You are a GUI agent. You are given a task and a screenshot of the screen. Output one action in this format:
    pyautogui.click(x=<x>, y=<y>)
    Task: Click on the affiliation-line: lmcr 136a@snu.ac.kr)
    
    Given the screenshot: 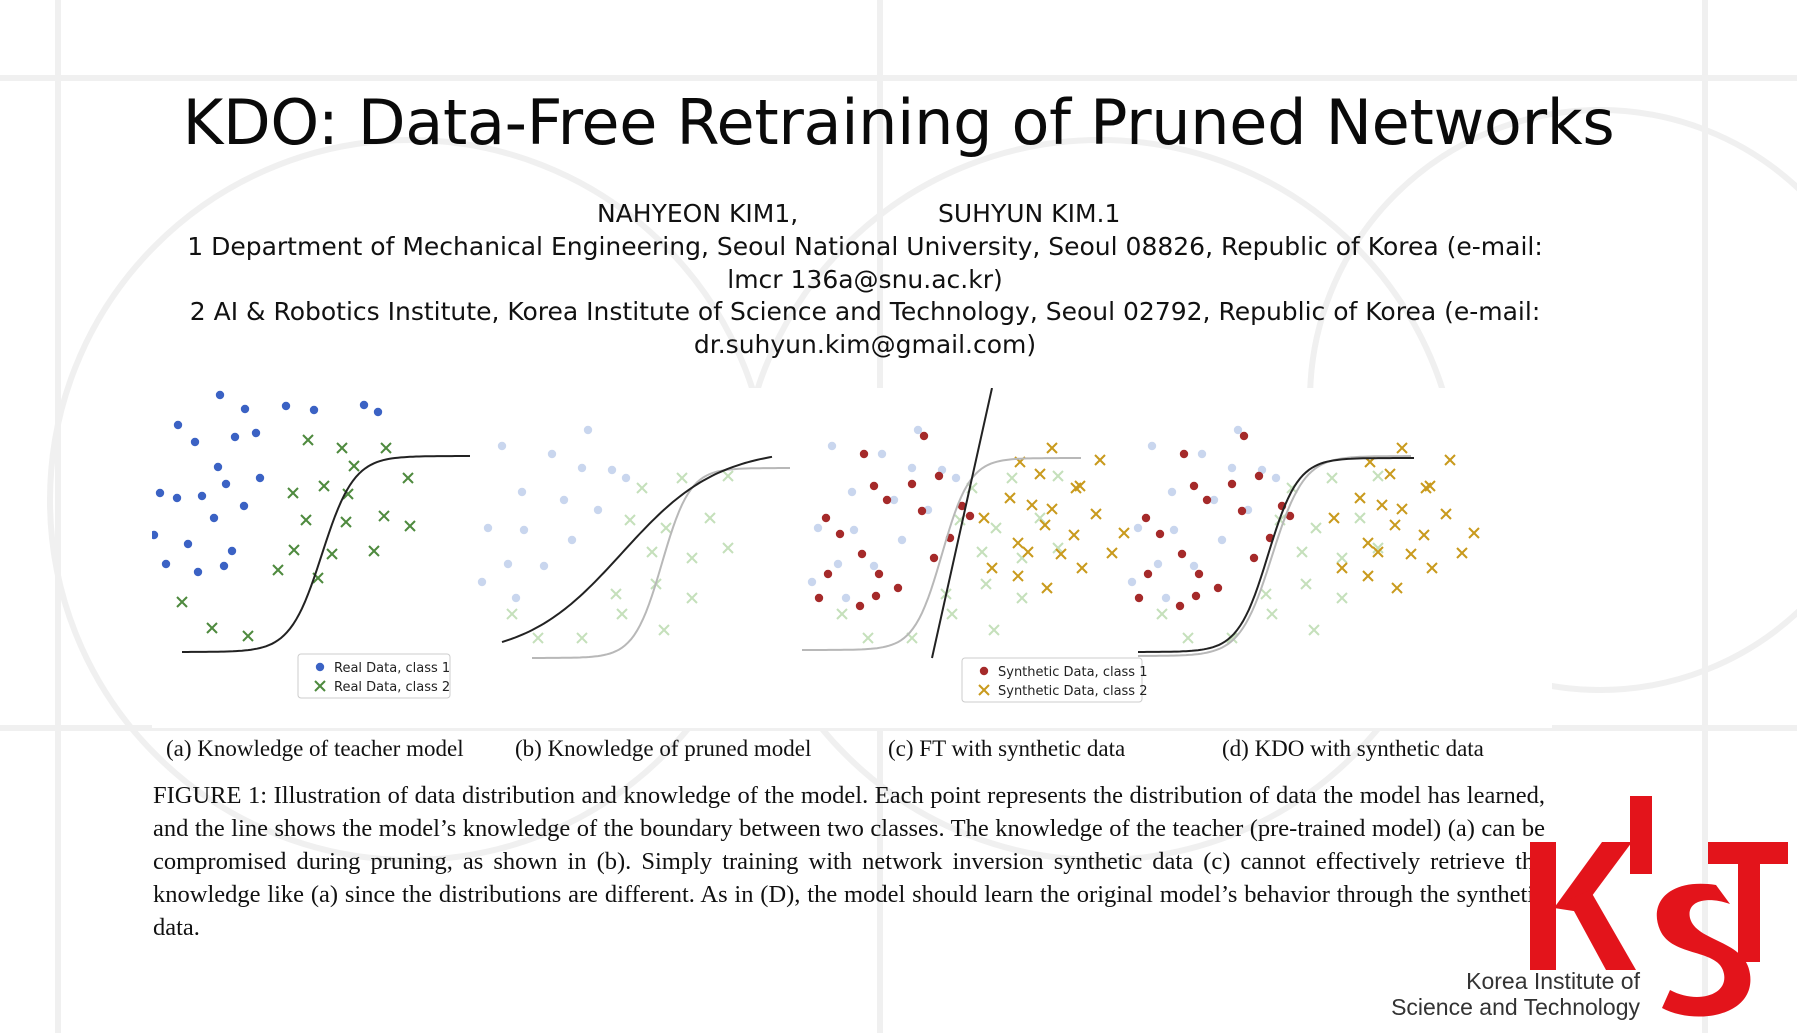 What is the action you would take?
    pyautogui.click(x=865, y=279)
    